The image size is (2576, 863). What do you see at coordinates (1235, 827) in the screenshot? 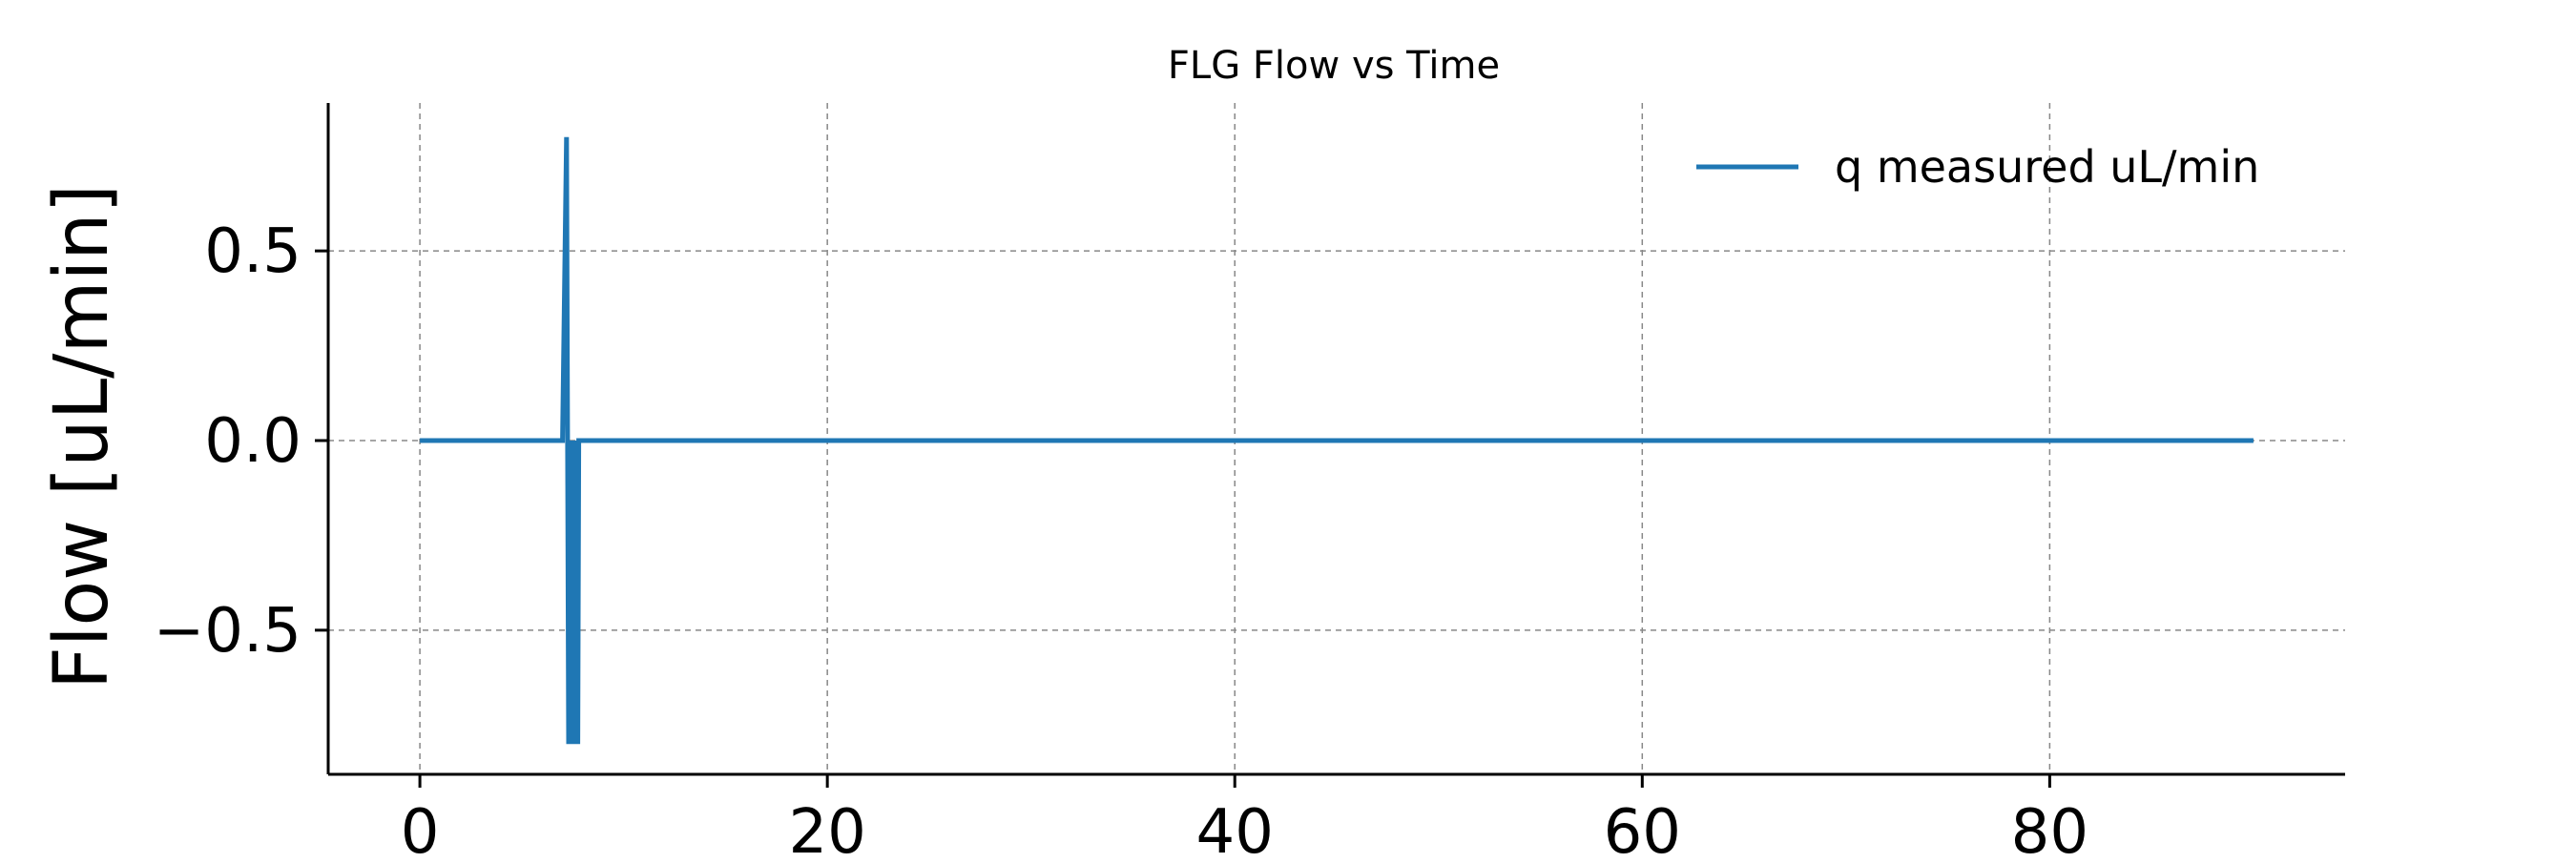
I see `x-tick-label: 40` at bounding box center [1235, 827].